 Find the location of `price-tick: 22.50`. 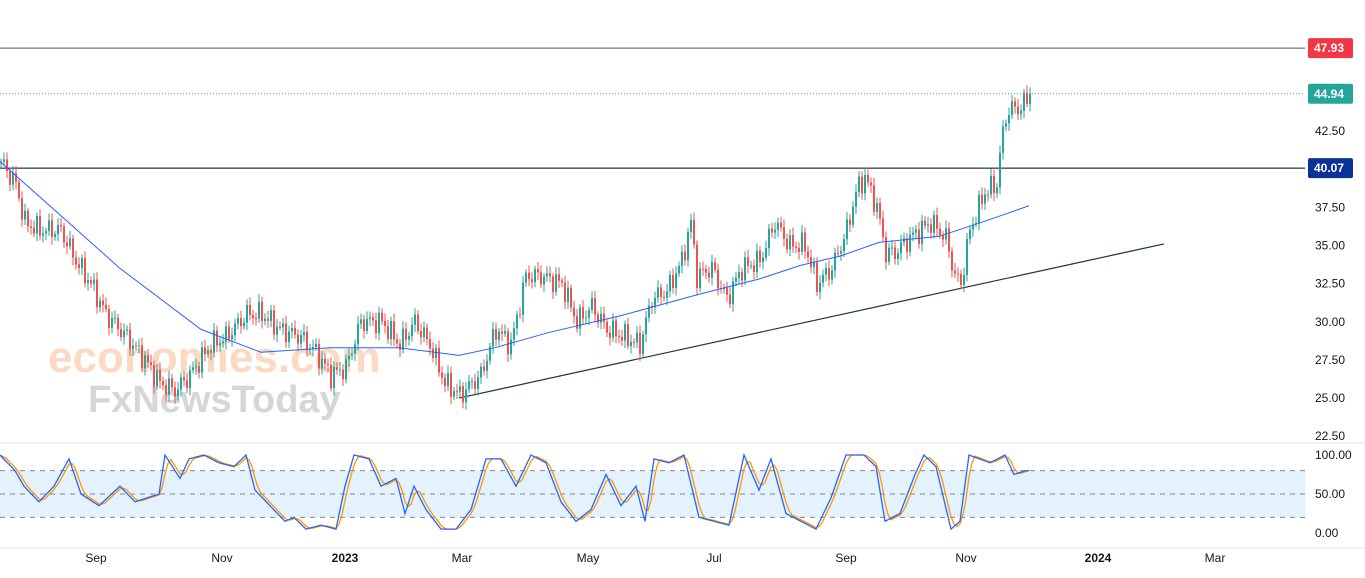

price-tick: 22.50 is located at coordinates (1330, 436).